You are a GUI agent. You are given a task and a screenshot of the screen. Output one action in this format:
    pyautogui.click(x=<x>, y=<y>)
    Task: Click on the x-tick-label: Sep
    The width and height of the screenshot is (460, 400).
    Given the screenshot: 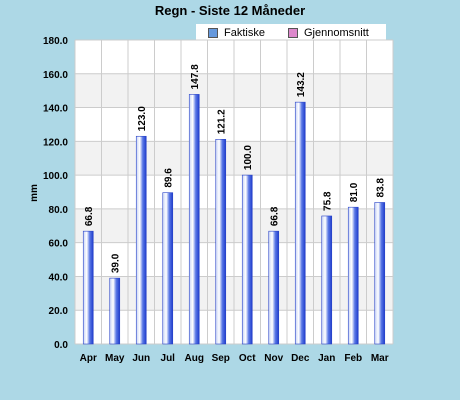 What is the action you would take?
    pyautogui.click(x=221, y=358)
    